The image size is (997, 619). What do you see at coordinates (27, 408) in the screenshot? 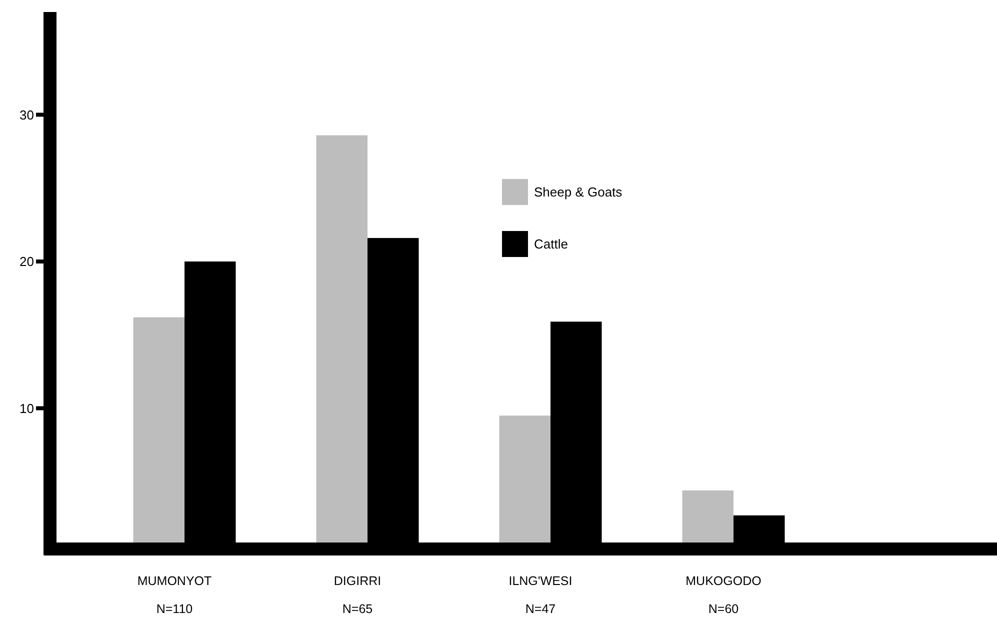
I see `y-tick-label: 10` at bounding box center [27, 408].